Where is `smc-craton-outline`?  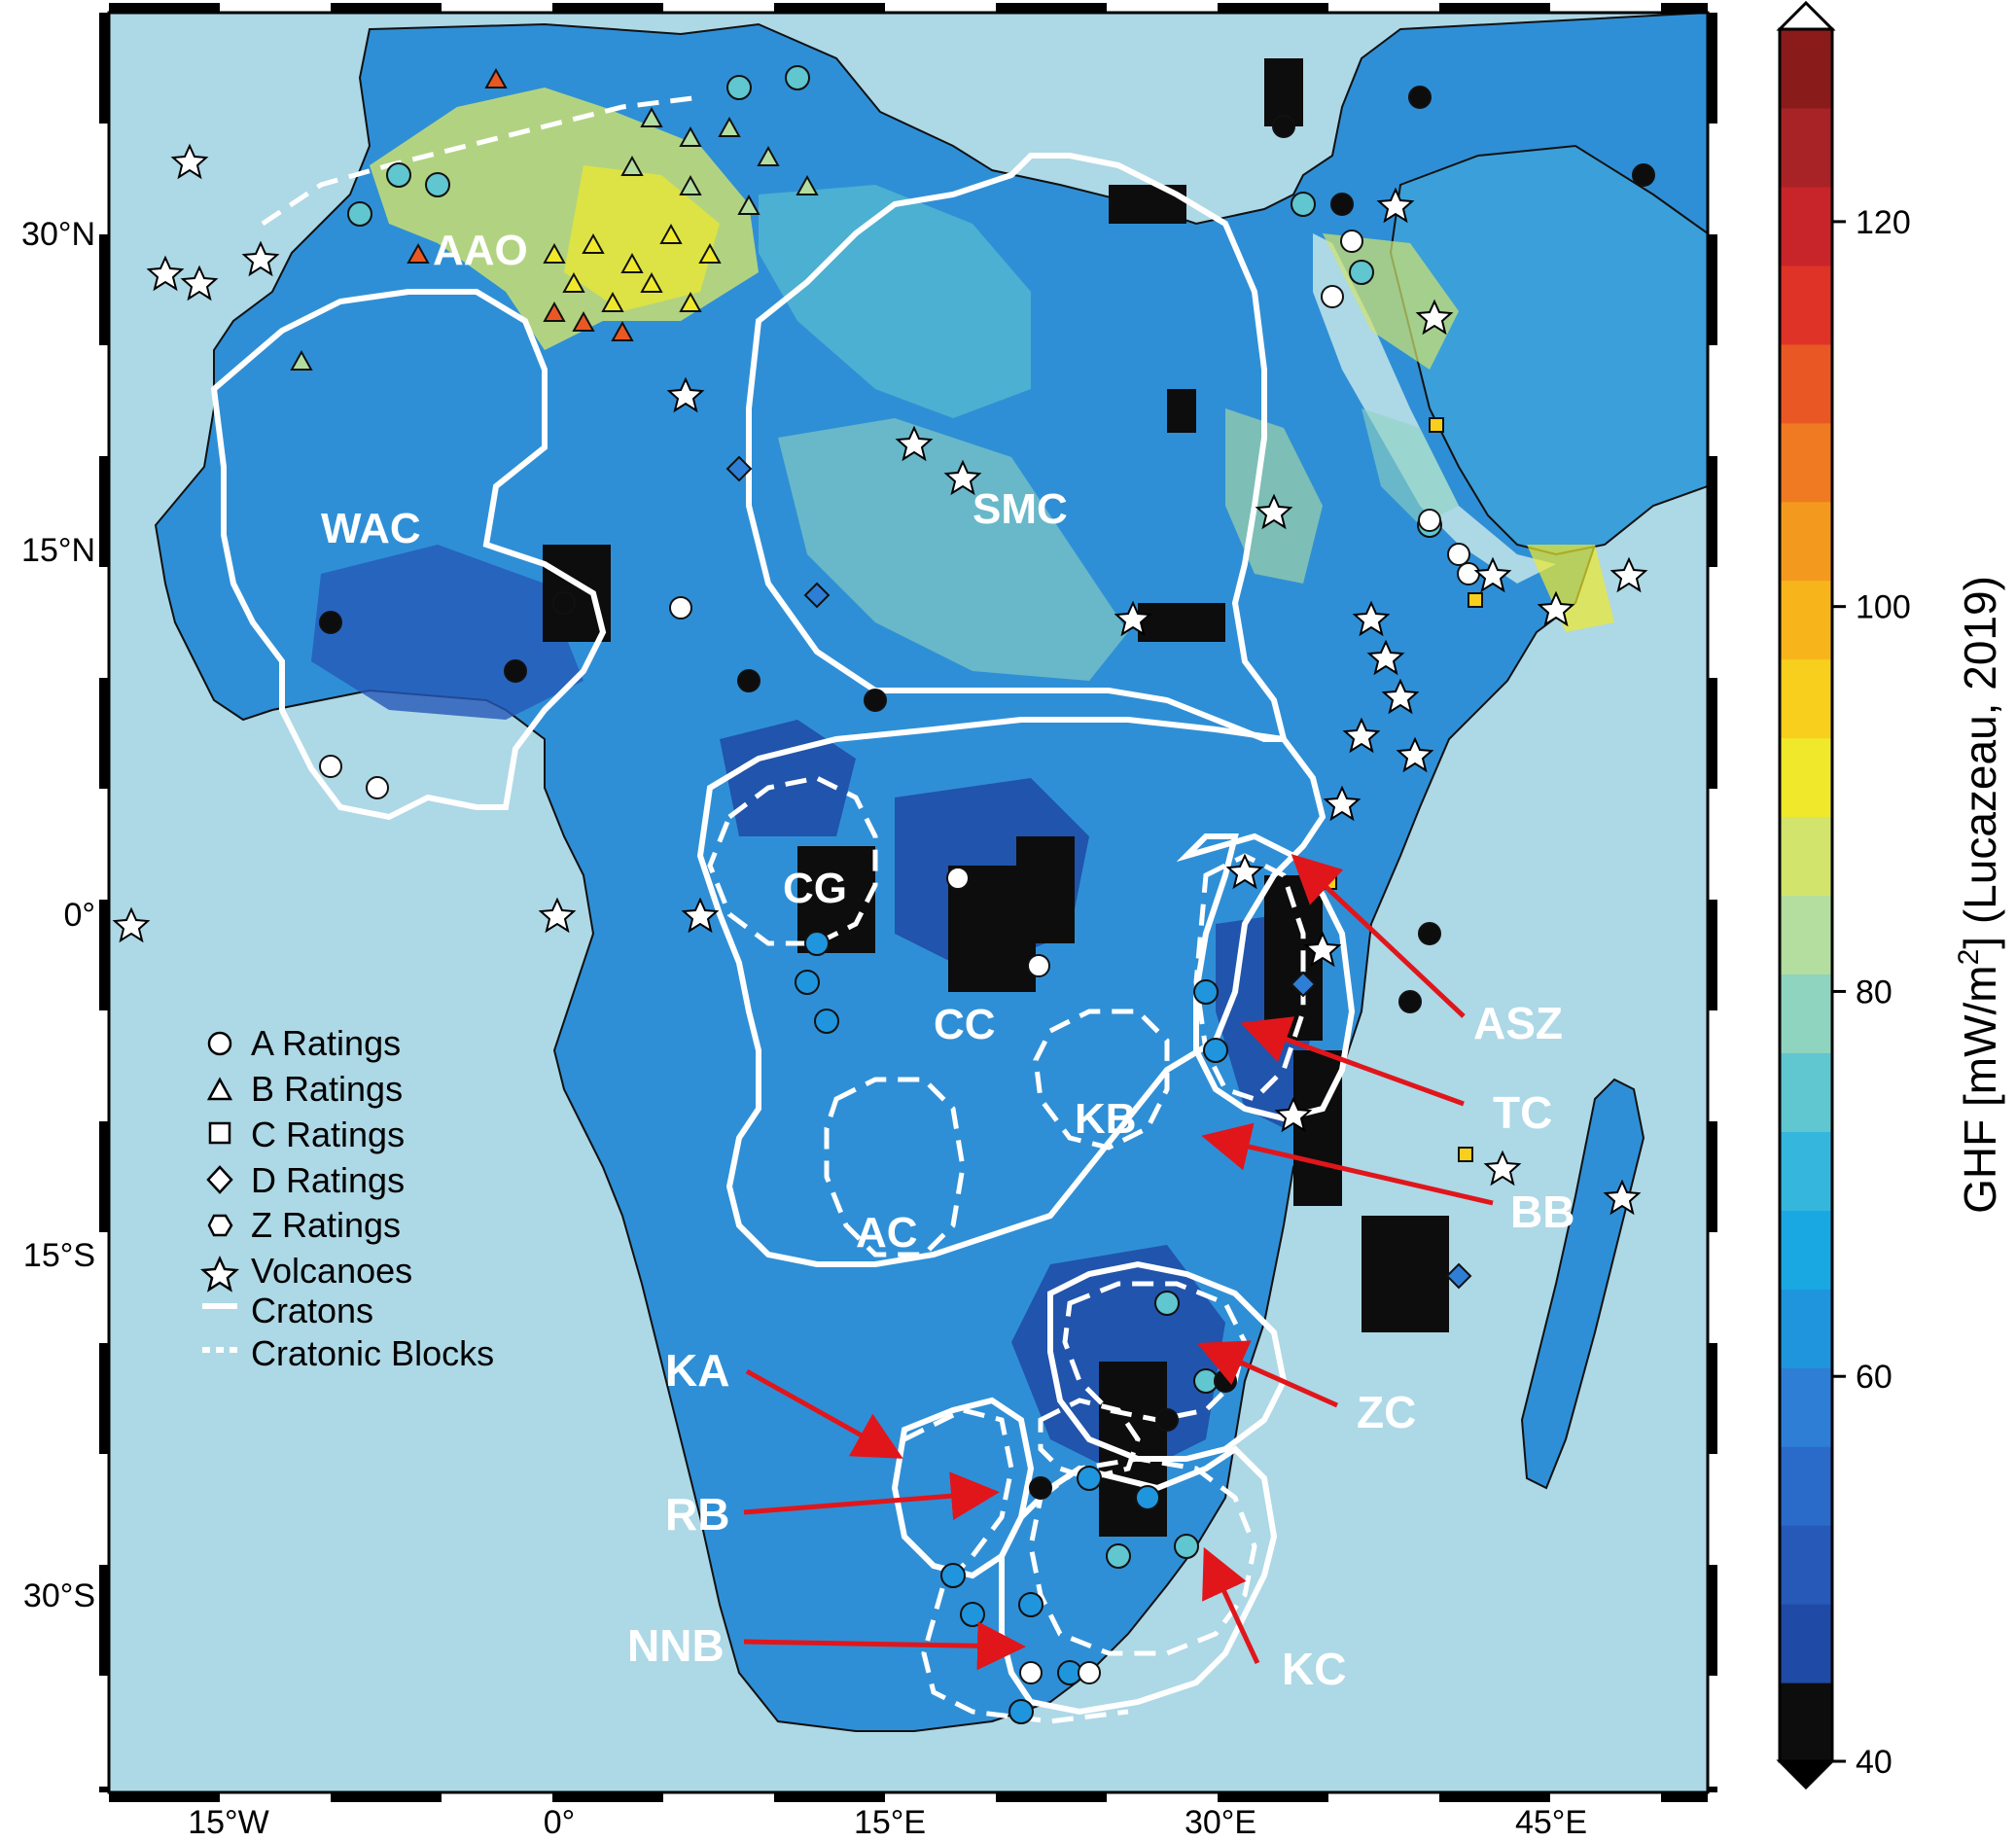
smc-craton-outline is located at coordinates (1017, 447).